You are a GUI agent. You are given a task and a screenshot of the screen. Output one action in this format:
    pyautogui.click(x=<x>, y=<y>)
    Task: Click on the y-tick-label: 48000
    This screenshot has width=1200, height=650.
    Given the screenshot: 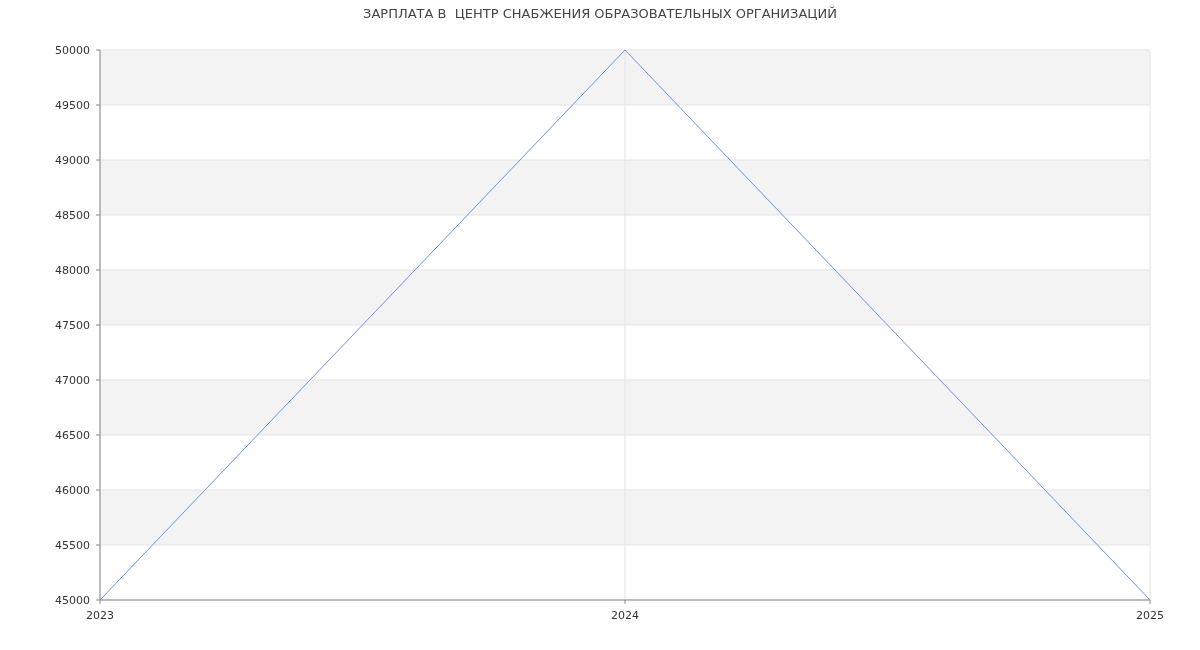 What is the action you would take?
    pyautogui.click(x=72, y=270)
    